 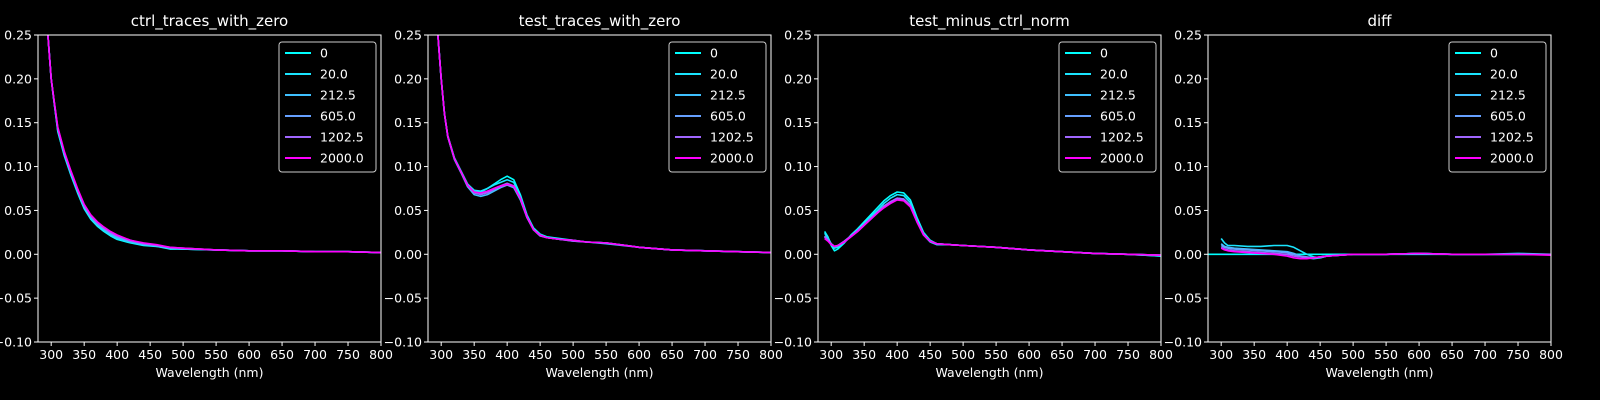 I want to click on panel-title: ctrl_traces_with_zero, so click(x=209, y=21).